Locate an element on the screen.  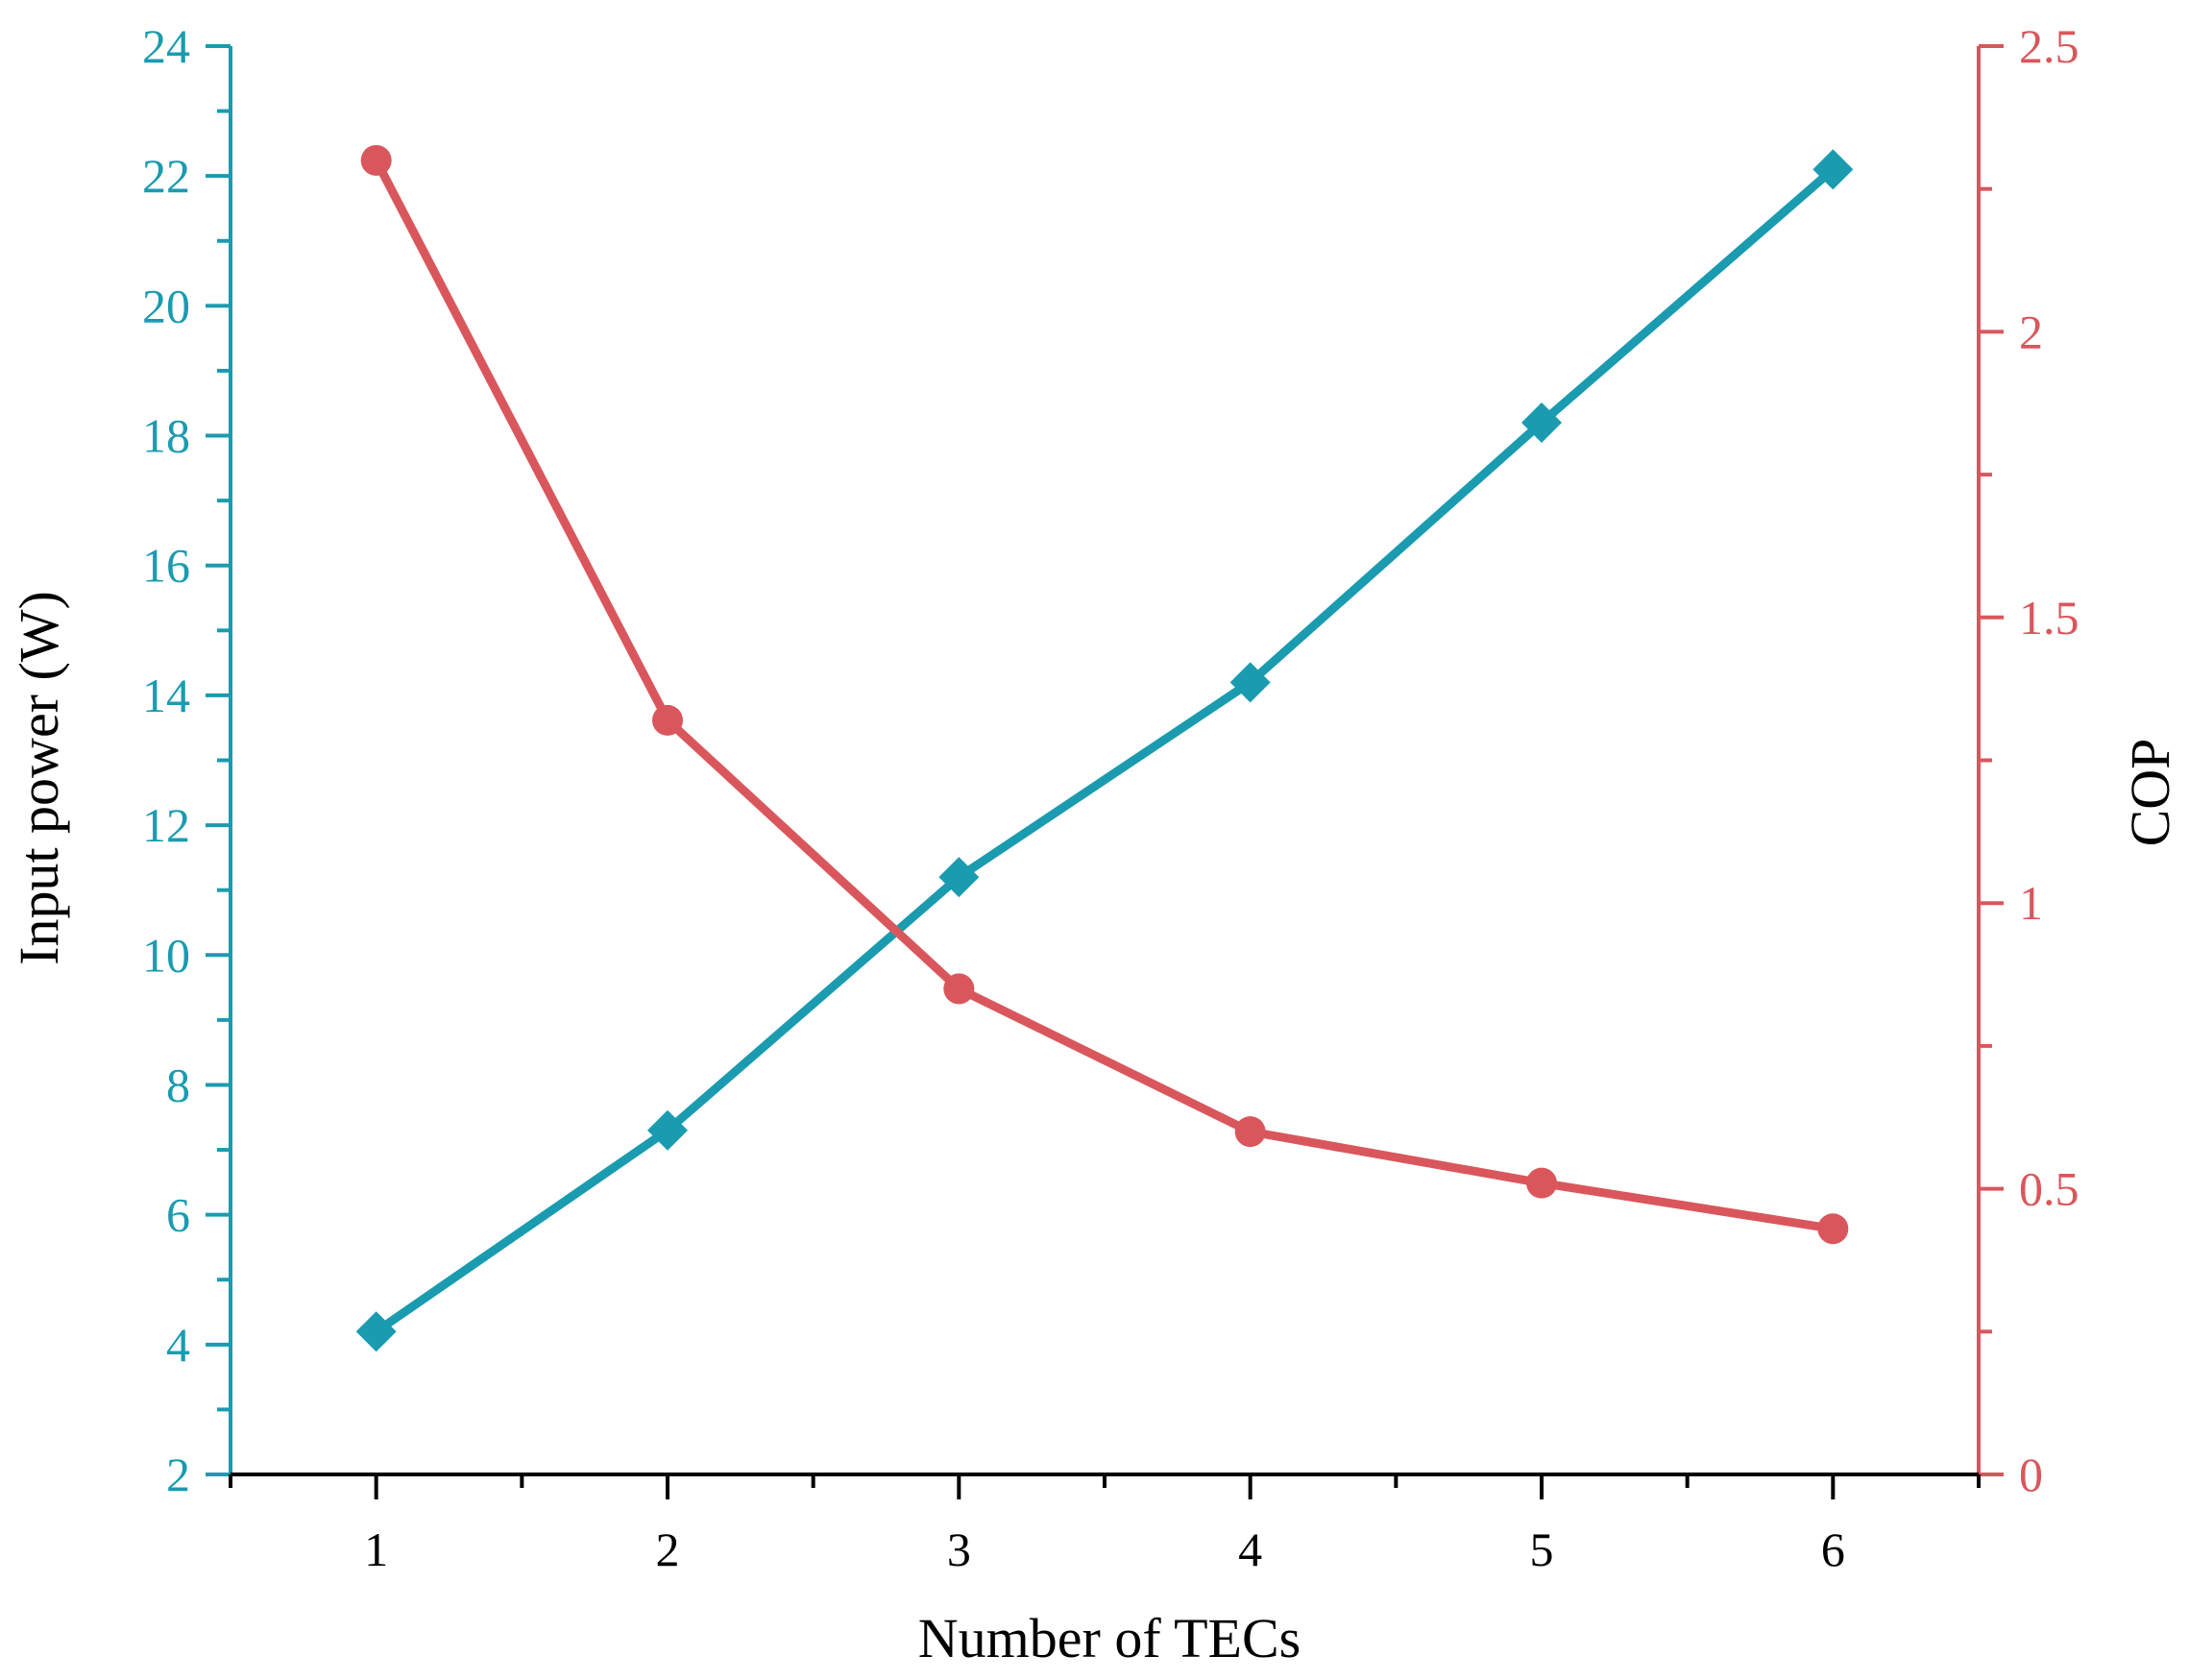
left-y-tick-label: 16 is located at coordinates (166, 566).